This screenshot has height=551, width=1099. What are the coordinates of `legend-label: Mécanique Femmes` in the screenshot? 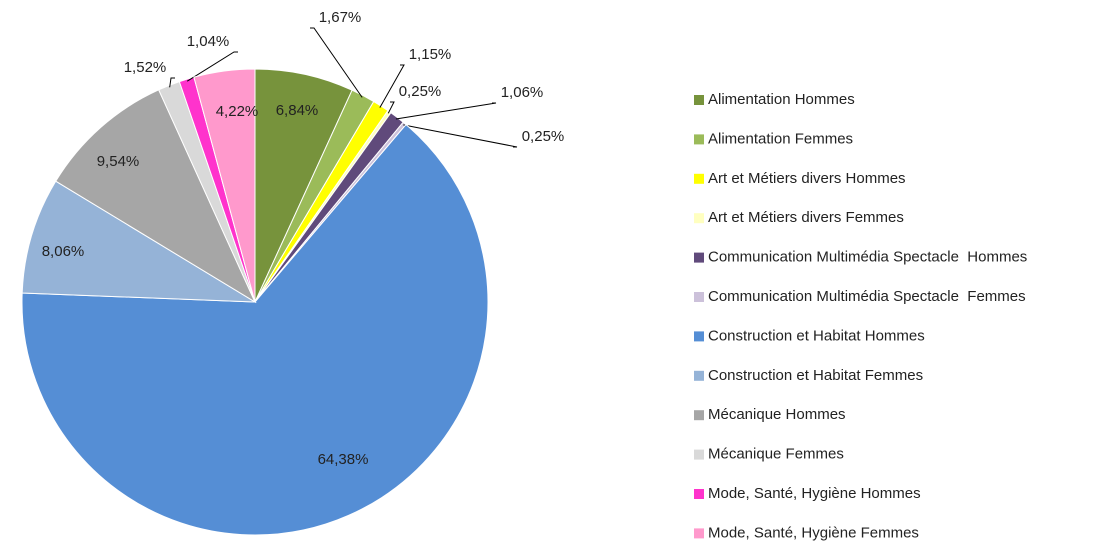 It's located at (776, 454).